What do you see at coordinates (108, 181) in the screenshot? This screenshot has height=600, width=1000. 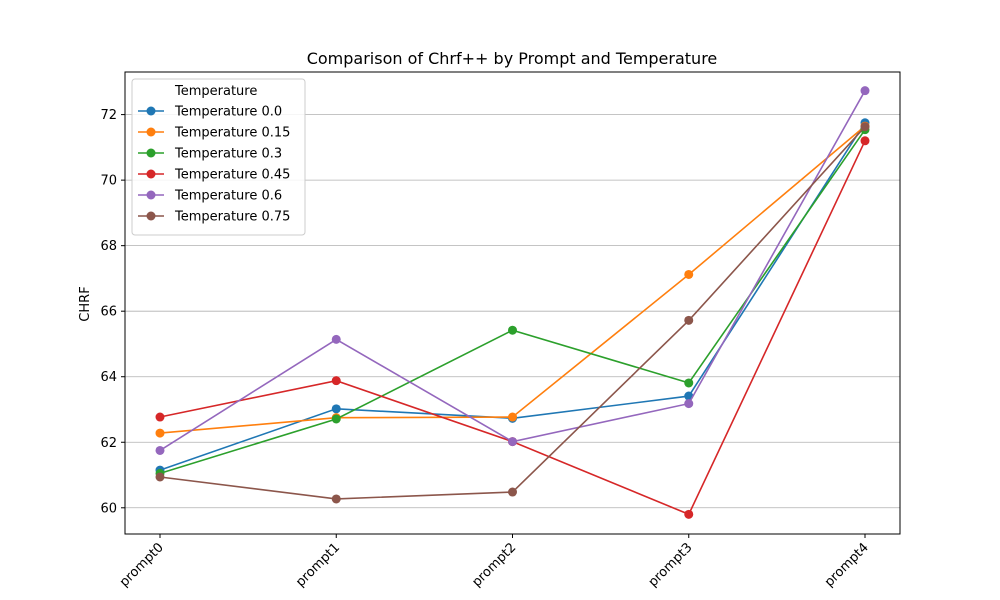 I see `y-tick-label: 70` at bounding box center [108, 181].